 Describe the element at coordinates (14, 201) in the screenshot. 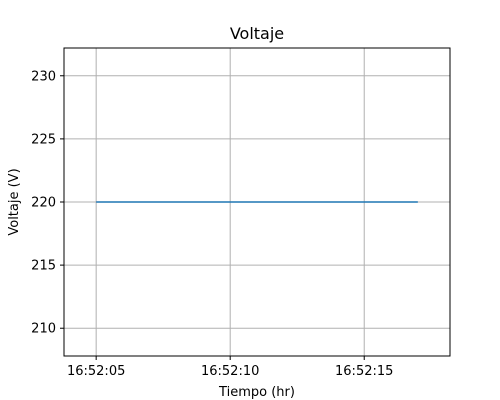

I see `y-axis-label: Voltaje (V)` at that location.